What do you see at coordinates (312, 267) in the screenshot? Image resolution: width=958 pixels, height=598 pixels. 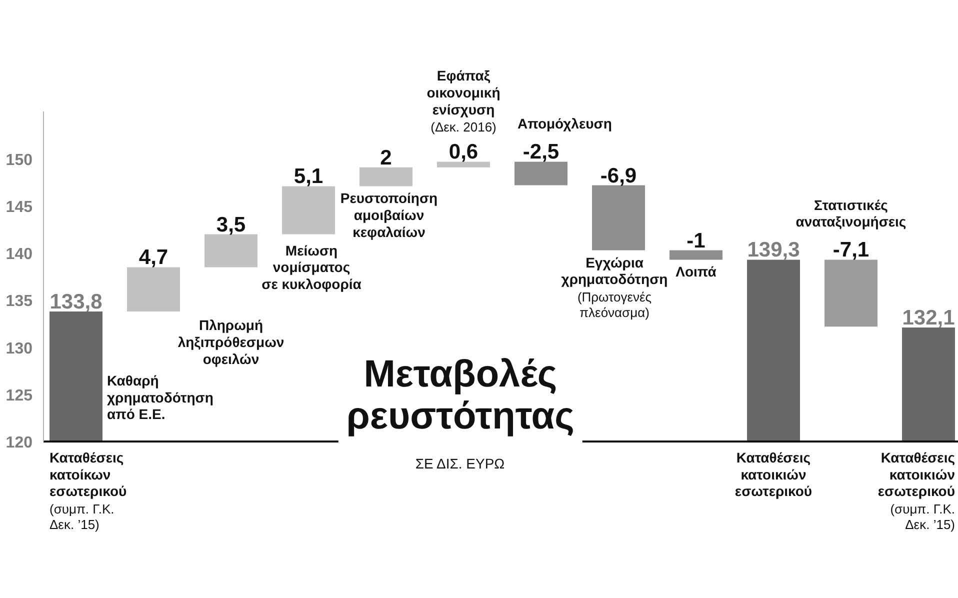 I see `x-tick-label: Μείωση νομίσματος σε κυκλοφορία` at bounding box center [312, 267].